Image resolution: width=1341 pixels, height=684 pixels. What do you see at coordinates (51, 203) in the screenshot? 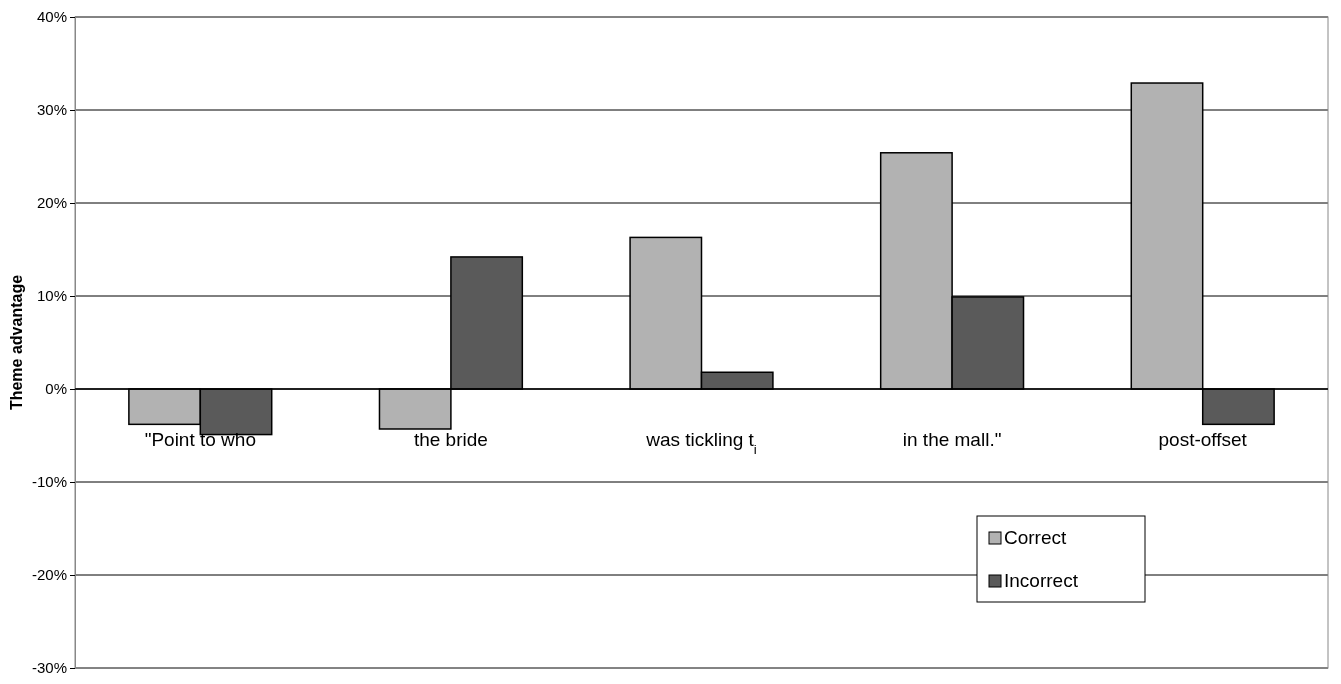
I see `y-tick-label: 20%` at bounding box center [51, 203].